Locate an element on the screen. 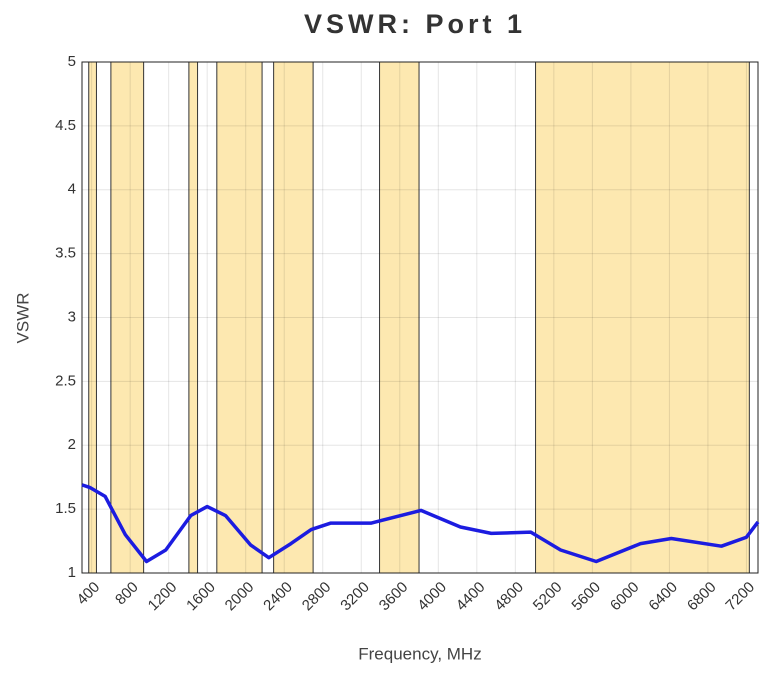 The image size is (773, 679). y-tick-label: 4.5 is located at coordinates (65, 125).